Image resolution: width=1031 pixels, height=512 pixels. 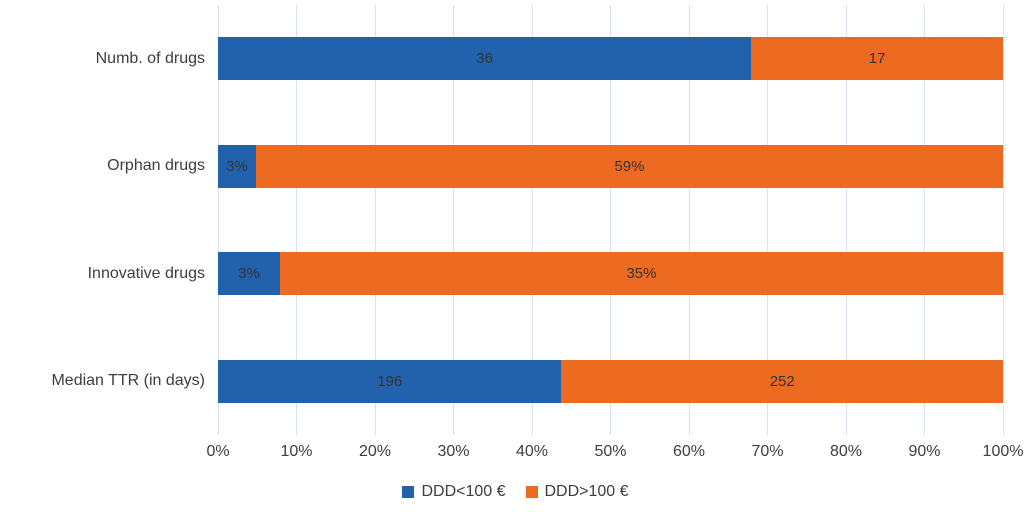 What do you see at coordinates (924, 451) in the screenshot?
I see `x-tick-label: 90%` at bounding box center [924, 451].